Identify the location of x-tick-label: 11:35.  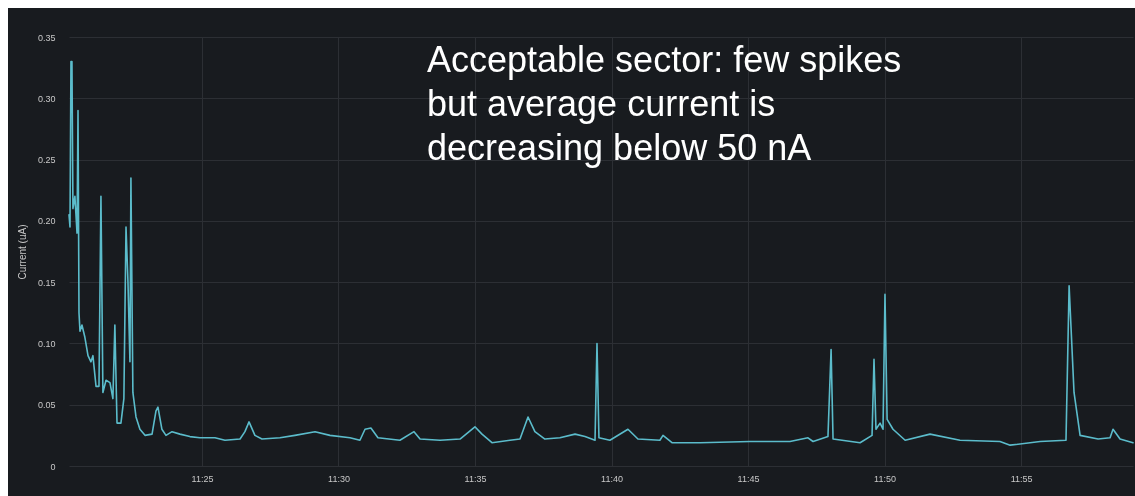
(475, 478).